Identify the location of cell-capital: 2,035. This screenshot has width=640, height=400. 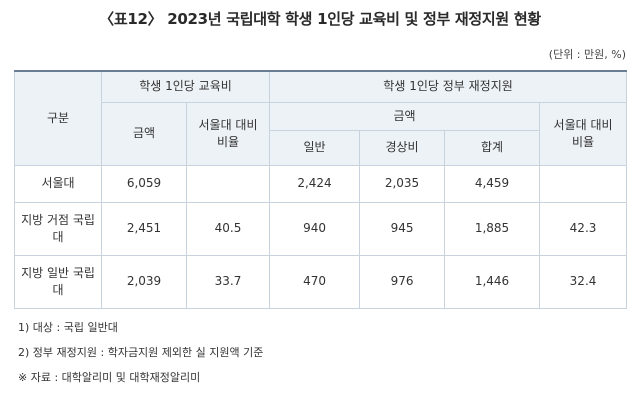
(402, 183).